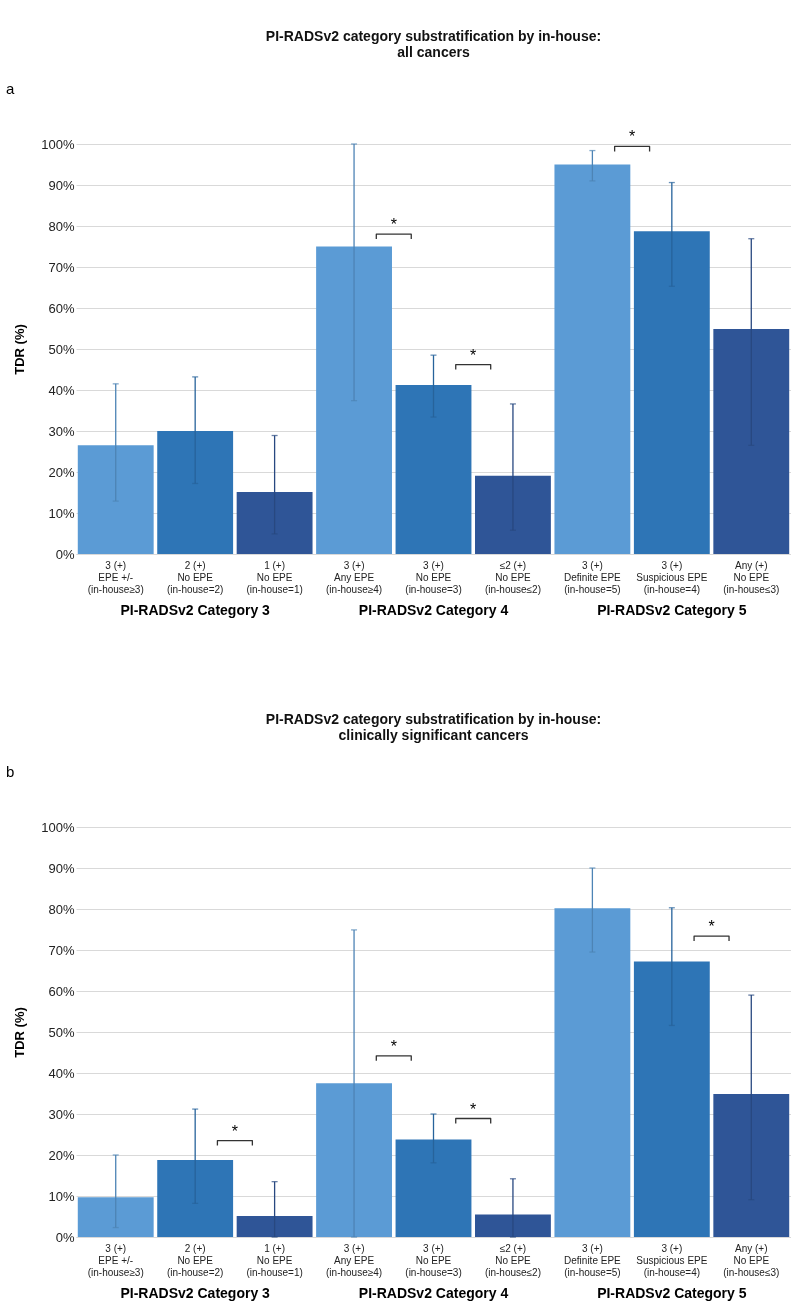 The width and height of the screenshot is (810, 1313). What do you see at coordinates (433, 727) in the screenshot?
I see `chart-title: PI-RADSv2 category substratification by in-house: clinically significant cancers` at bounding box center [433, 727].